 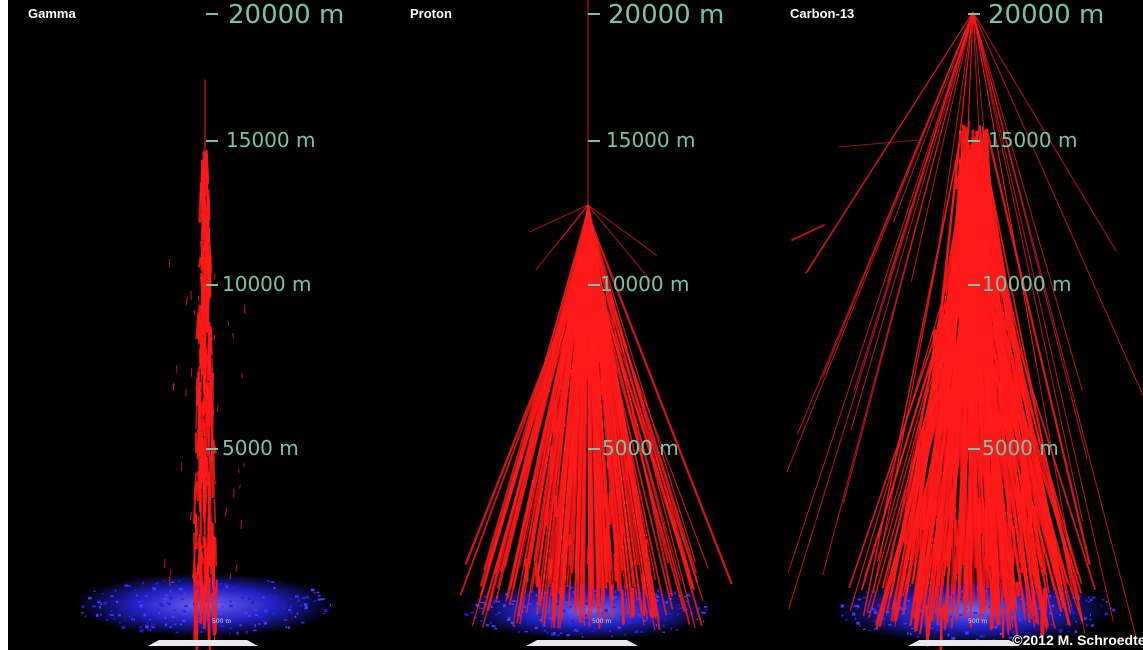 What do you see at coordinates (582, 643) in the screenshot?
I see `proton-ground-plate` at bounding box center [582, 643].